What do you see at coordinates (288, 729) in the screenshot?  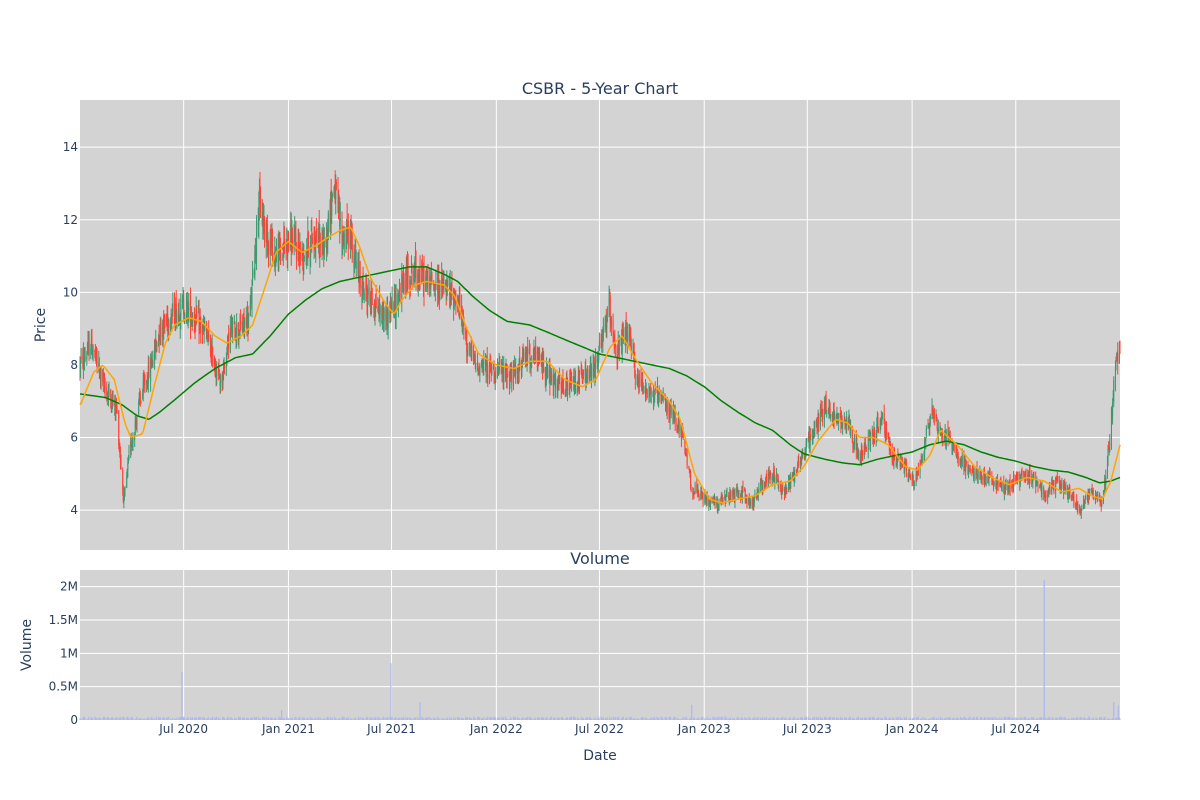 I see `date-tick-label: Jan 2021` at bounding box center [288, 729].